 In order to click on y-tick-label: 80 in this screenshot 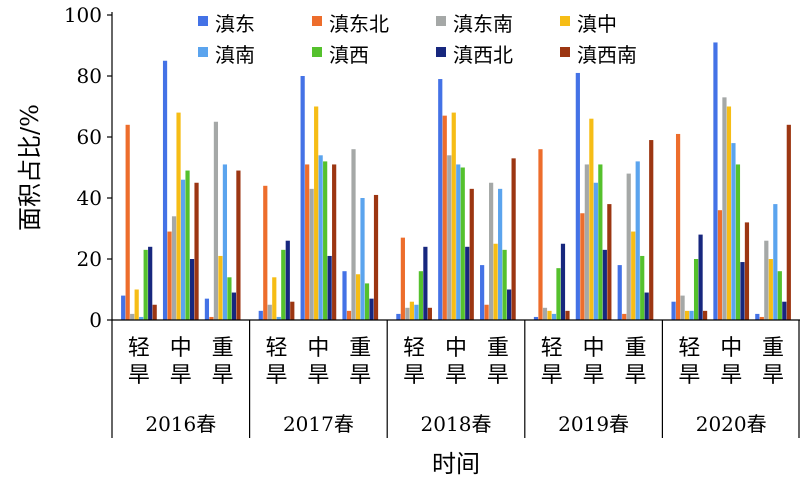, I will do `click(89, 76)`.